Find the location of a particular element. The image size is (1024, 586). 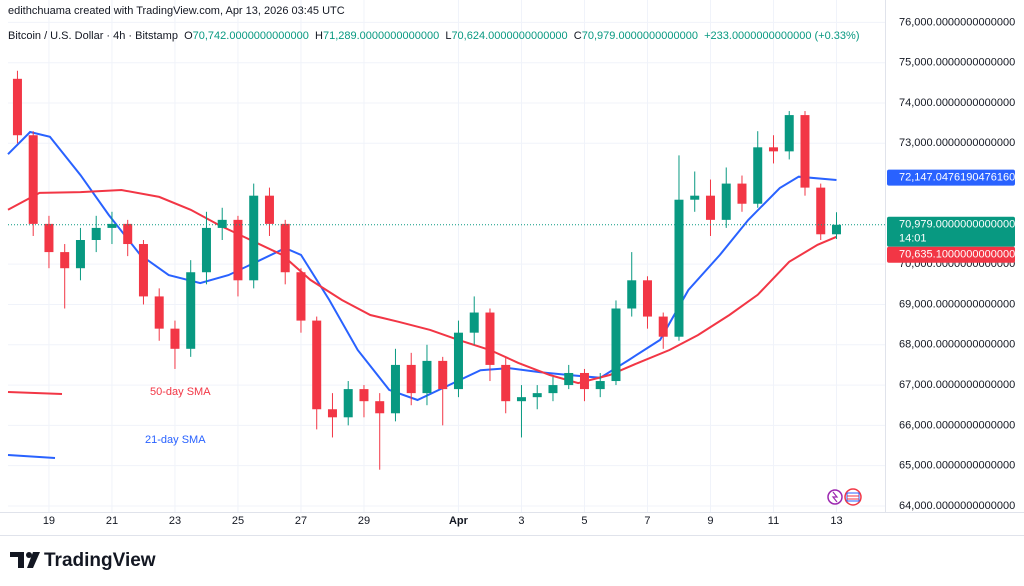

y-tick-label: 67,000.0000000000000 is located at coordinates (957, 385).